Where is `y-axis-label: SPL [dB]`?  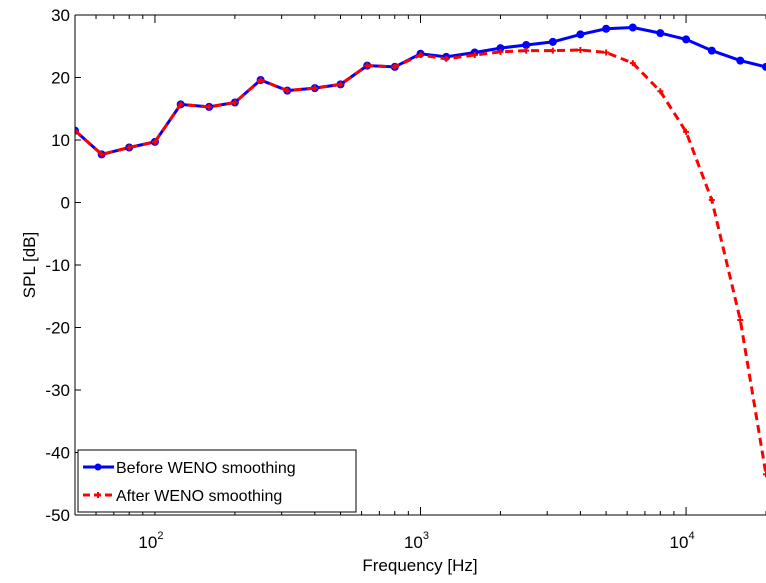 y-axis-label: SPL [dB] is located at coordinates (29, 265).